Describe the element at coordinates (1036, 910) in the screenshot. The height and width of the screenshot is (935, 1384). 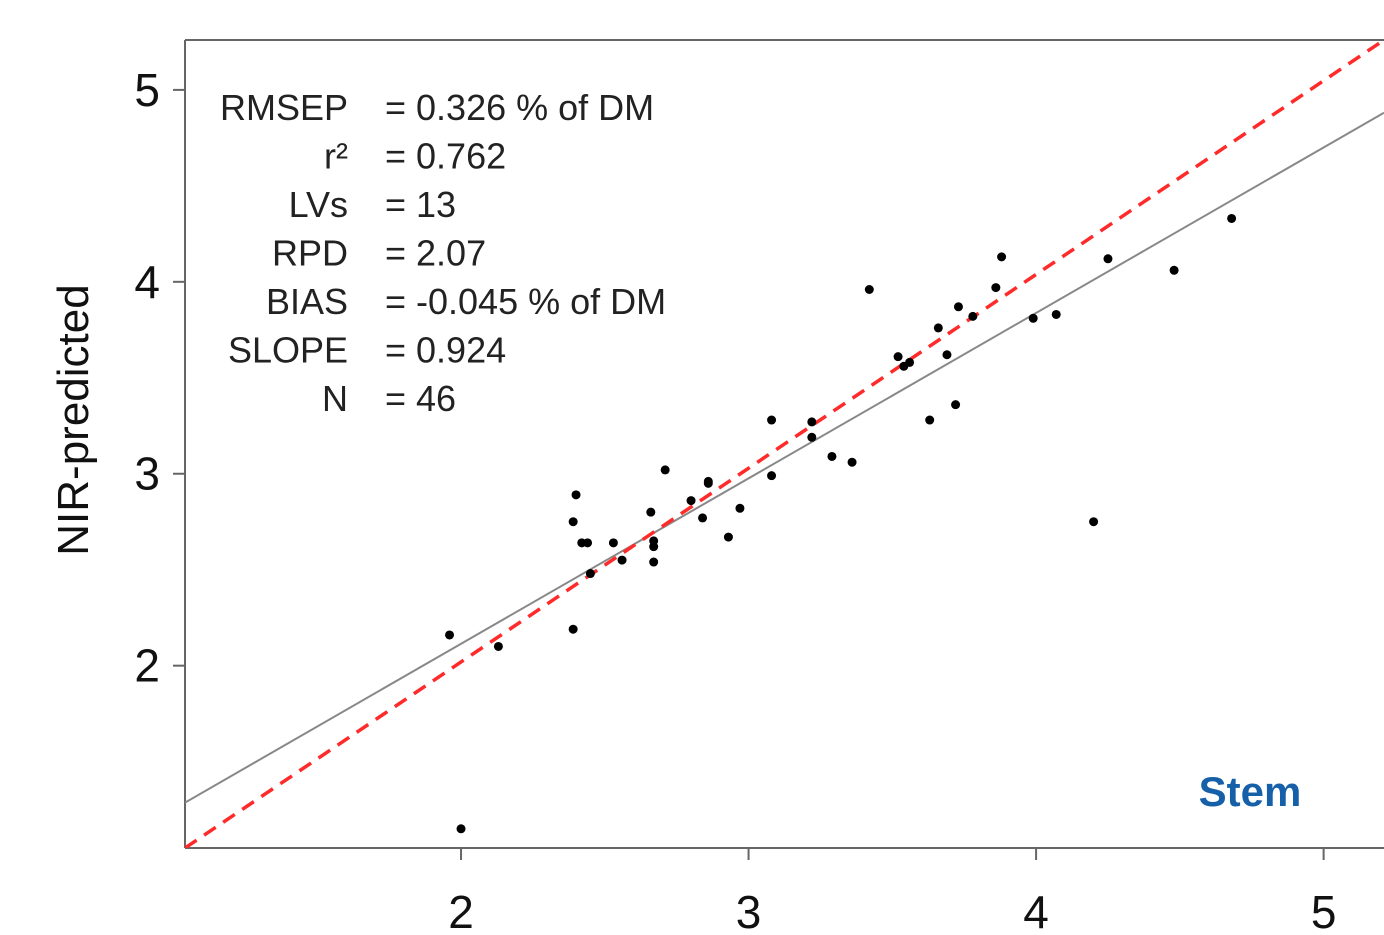
I see `x-tick-label: 4` at that location.